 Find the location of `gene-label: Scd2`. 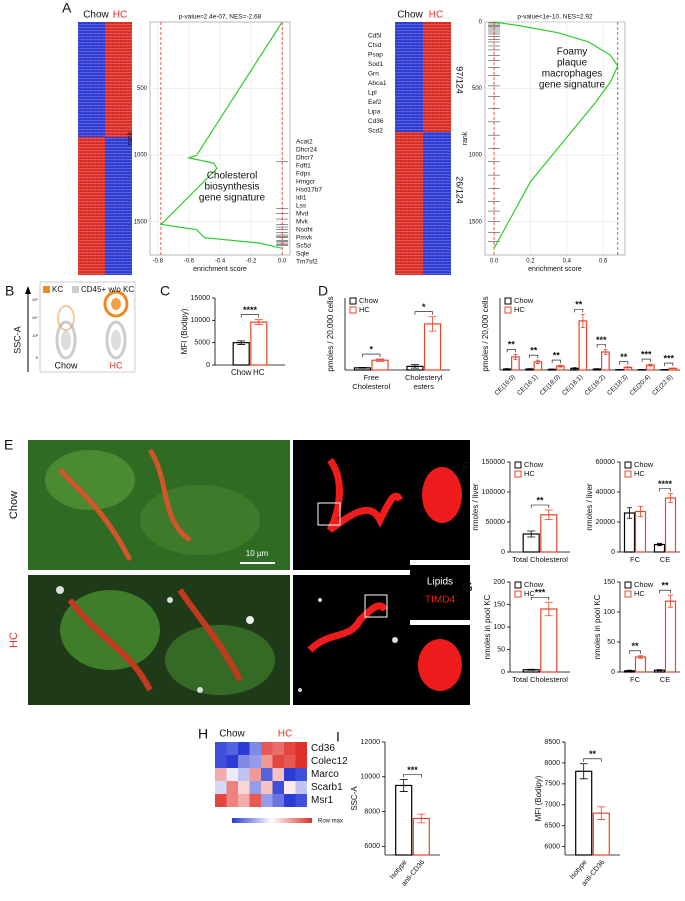

gene-label: Scd2 is located at coordinates (375, 131).